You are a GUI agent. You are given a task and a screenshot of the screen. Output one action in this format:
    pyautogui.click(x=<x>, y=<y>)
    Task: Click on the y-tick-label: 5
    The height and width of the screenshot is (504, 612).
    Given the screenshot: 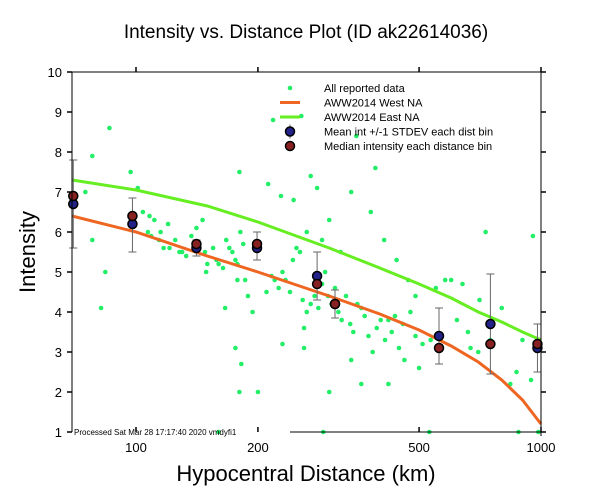 What is the action you would take?
    pyautogui.click(x=58, y=272)
    